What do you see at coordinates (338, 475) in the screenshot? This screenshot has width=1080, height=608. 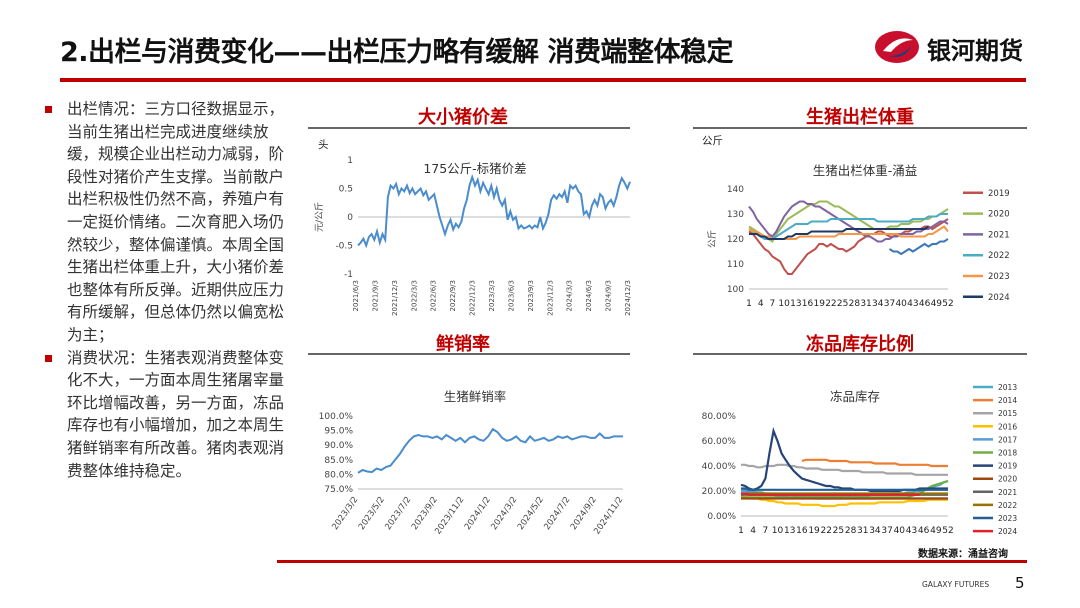 I see `y-tick-label: 80.0%` at bounding box center [338, 475].